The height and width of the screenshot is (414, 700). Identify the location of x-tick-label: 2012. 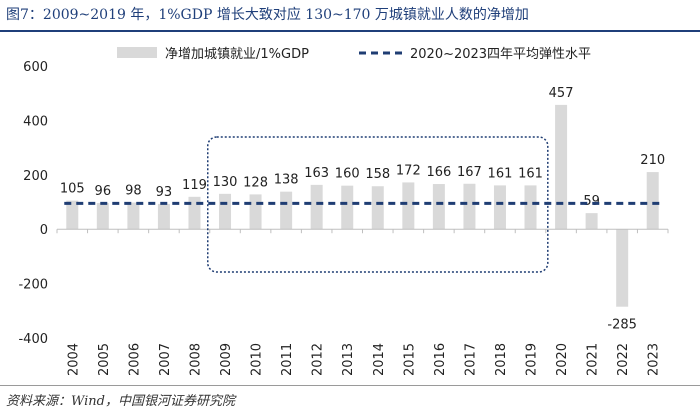
(318, 359).